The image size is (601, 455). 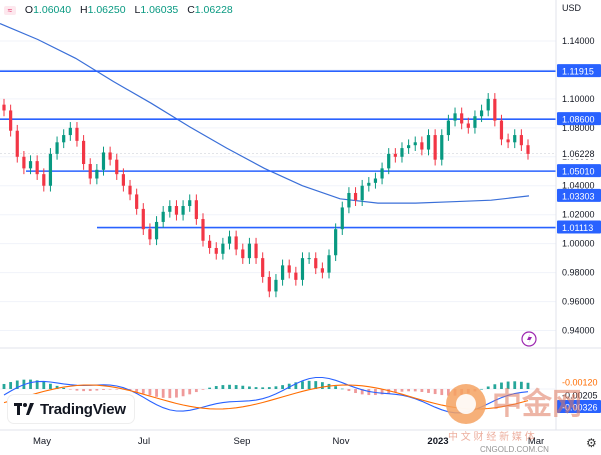 I want to click on macd-badge-bg, so click(x=579, y=381).